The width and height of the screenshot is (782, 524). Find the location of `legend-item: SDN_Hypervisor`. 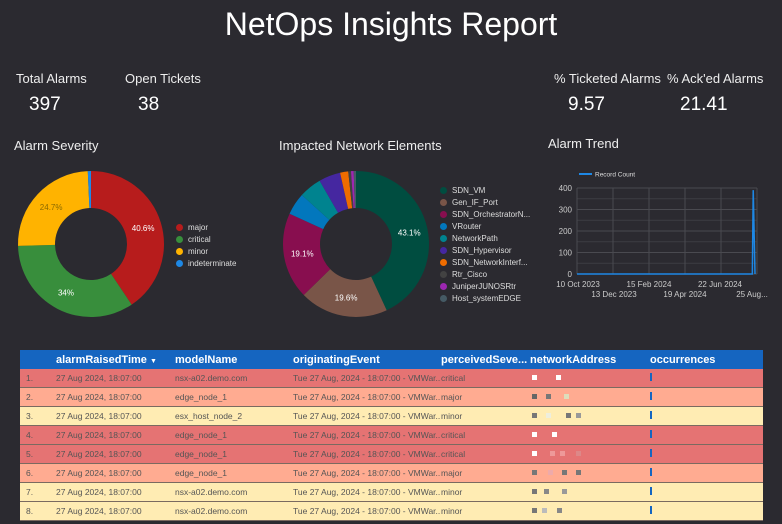

legend-item: SDN_Hypervisor is located at coordinates (485, 250).